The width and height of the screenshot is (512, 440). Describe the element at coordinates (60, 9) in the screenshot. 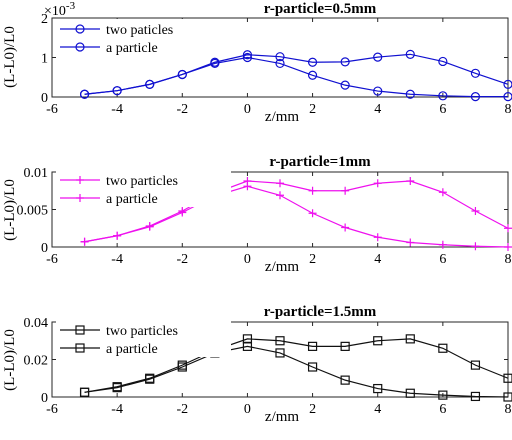

I see `y-exponent-label: ×10⁻³` at that location.